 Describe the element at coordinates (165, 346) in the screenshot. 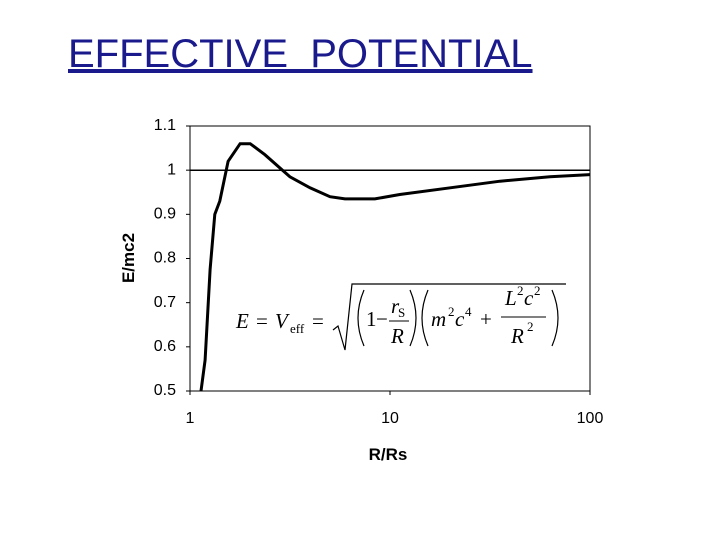

I see `y-tick-label: 0.6` at that location.